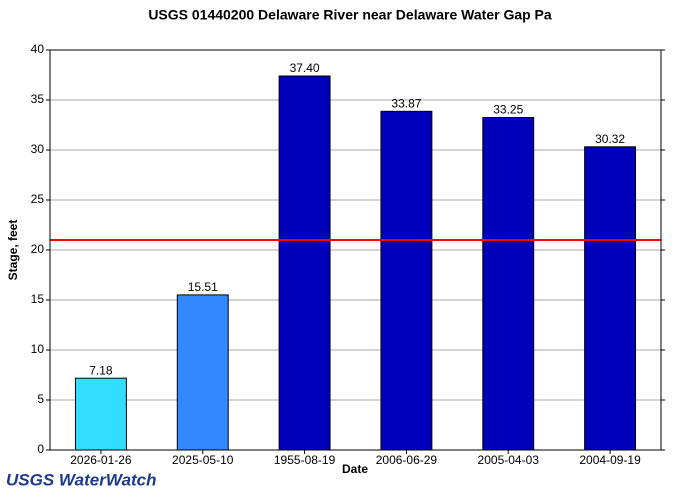  What do you see at coordinates (81, 479) in the screenshot?
I see `logo: USGS WaterWatch` at bounding box center [81, 479].